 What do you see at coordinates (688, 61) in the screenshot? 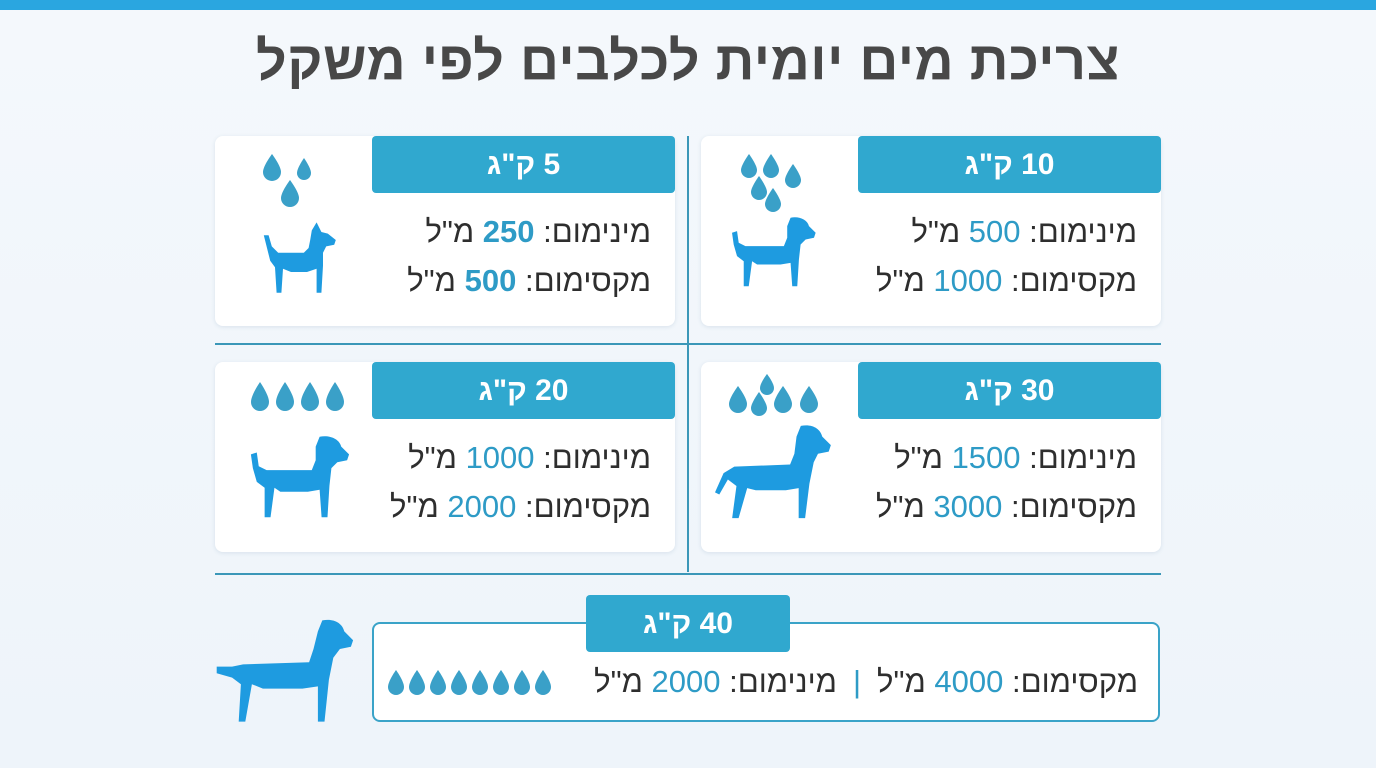
I see `page-title: צריכת מים יומית לכלבים לפי משקל` at bounding box center [688, 61].